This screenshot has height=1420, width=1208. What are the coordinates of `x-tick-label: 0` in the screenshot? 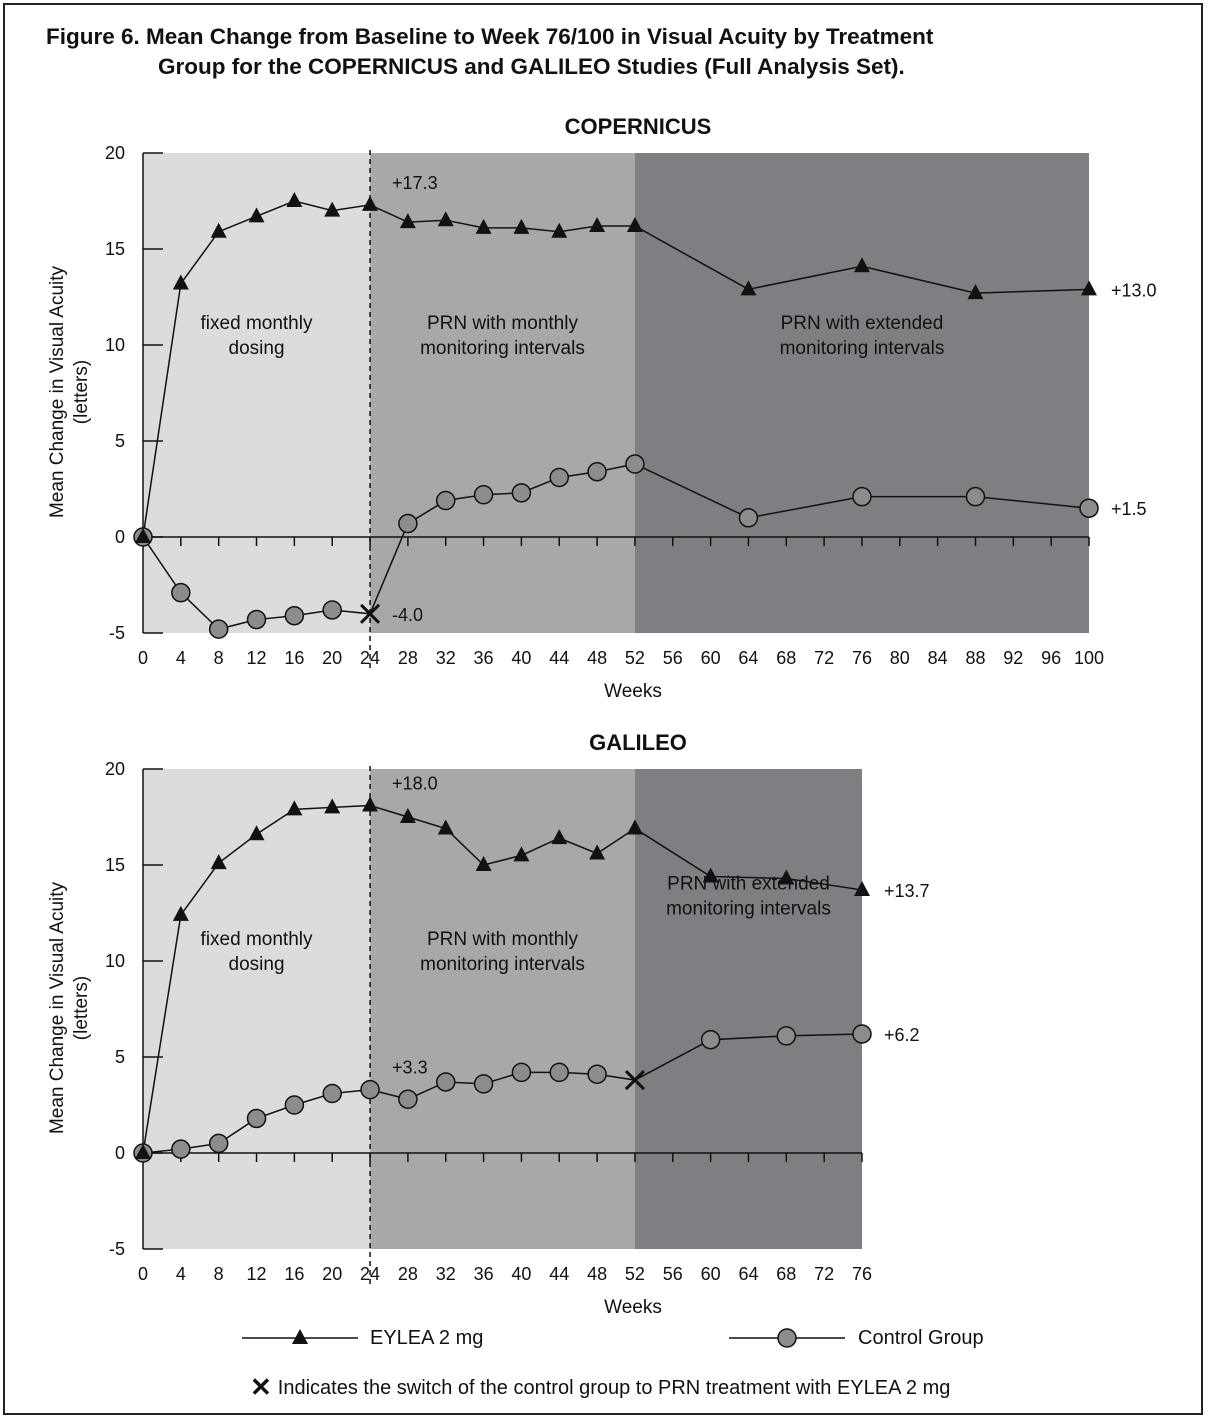 It's located at (143, 1274).